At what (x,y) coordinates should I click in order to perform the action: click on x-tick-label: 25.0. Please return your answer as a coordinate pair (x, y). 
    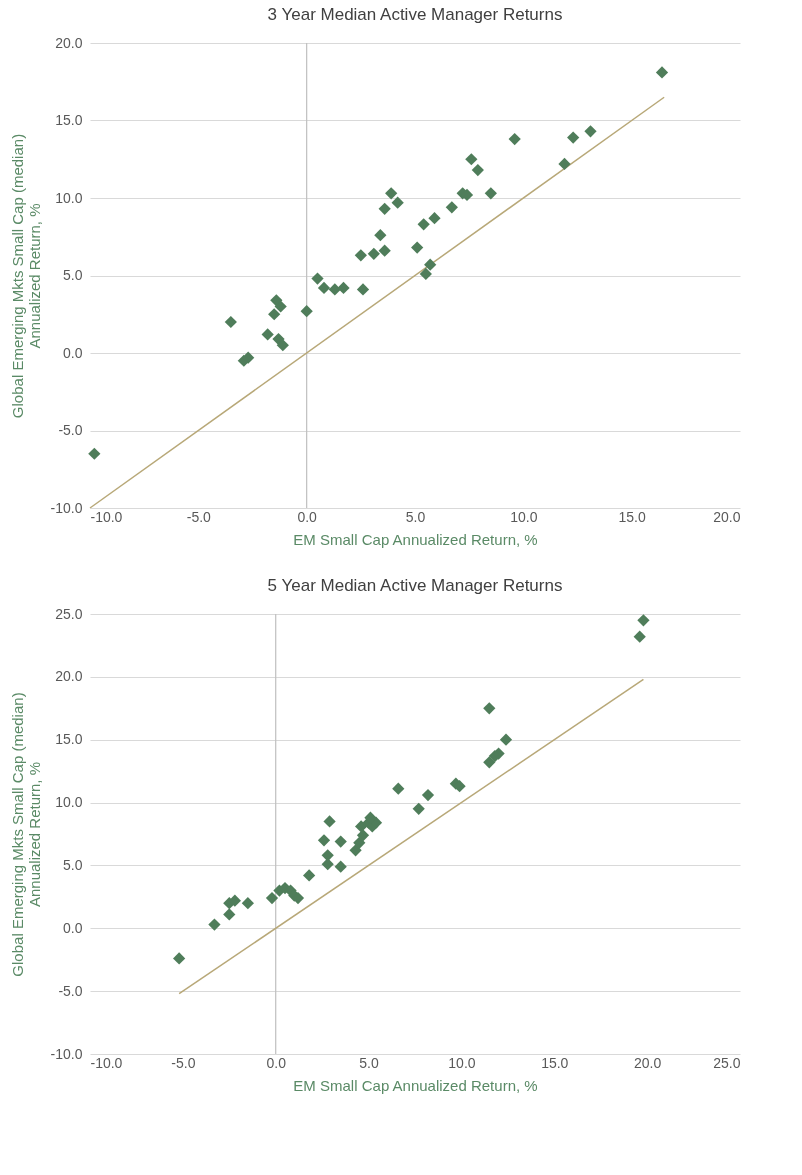
    Looking at the image, I should click on (727, 1062).